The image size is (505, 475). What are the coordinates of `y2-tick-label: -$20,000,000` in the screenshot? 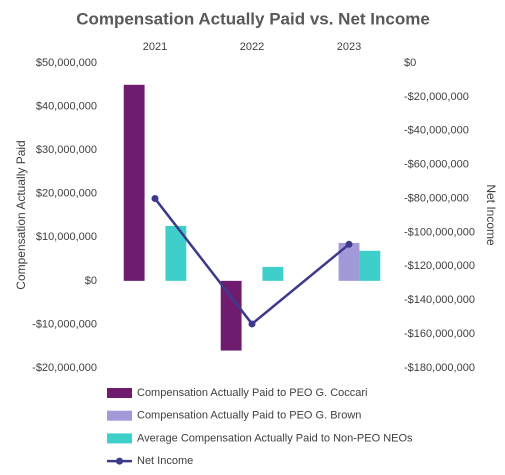 It's located at (436, 97).